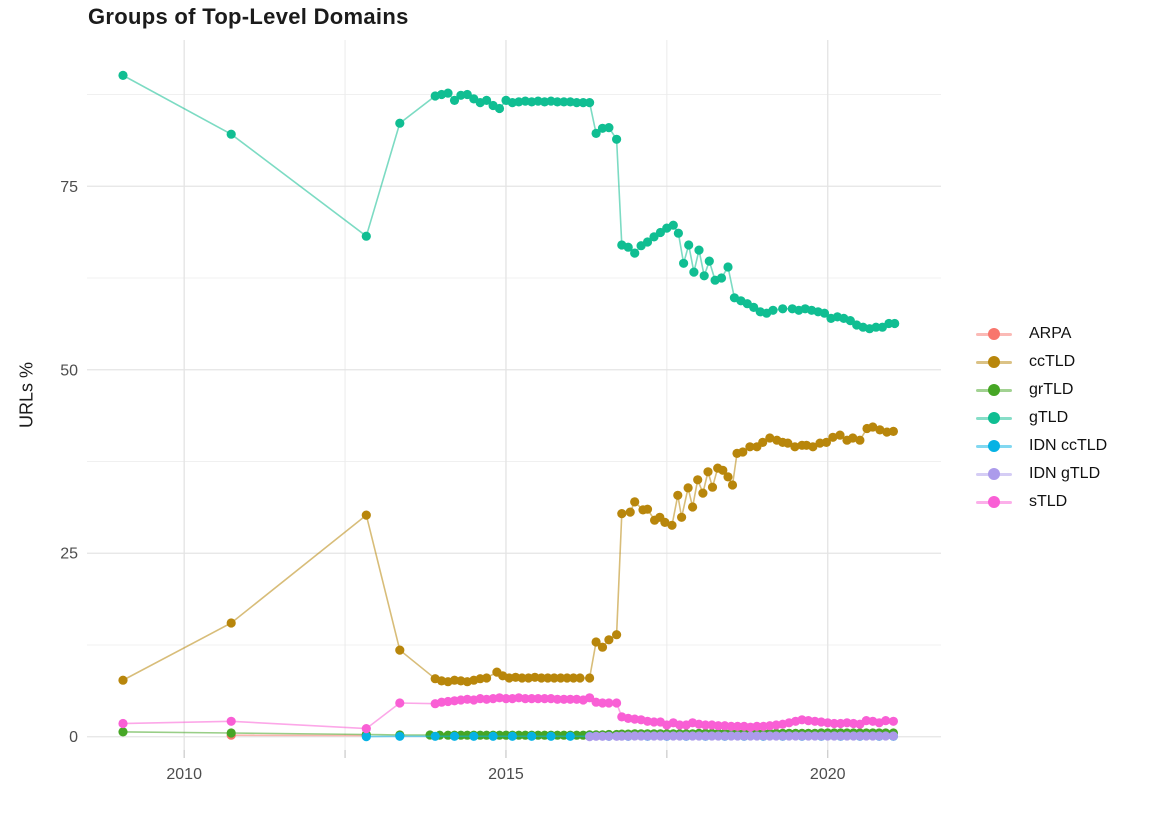 This screenshot has width=1164, height=827. I want to click on legend: ARPA ccTLD grTLD gTLD IDN ccTLD IDN gTLD sTLD, so click(1041, 418).